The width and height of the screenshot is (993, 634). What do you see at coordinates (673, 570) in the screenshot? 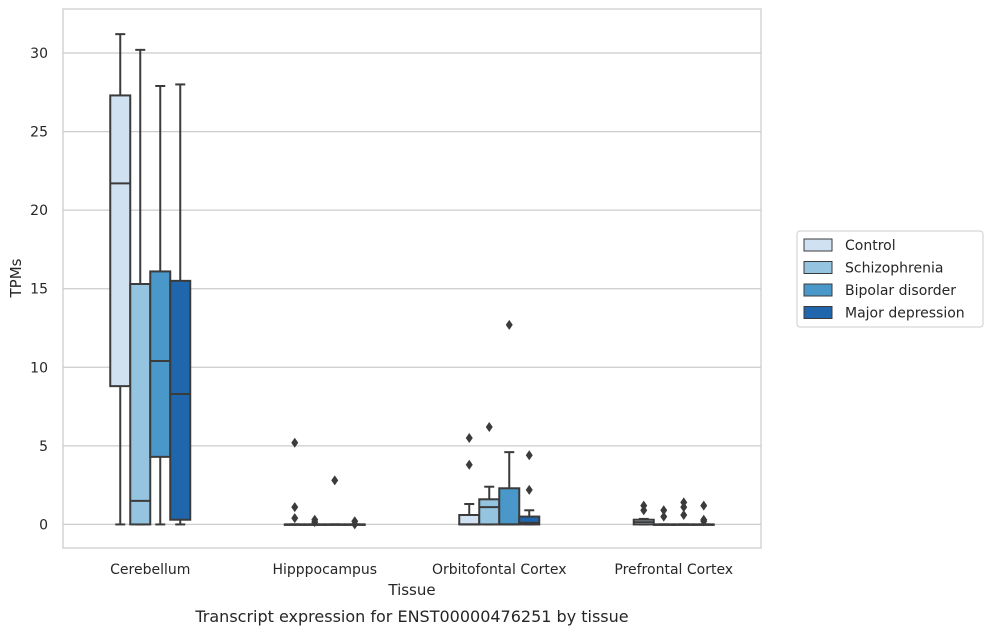
I see `x-tick-label: Prefrontal Cortex` at bounding box center [673, 570].